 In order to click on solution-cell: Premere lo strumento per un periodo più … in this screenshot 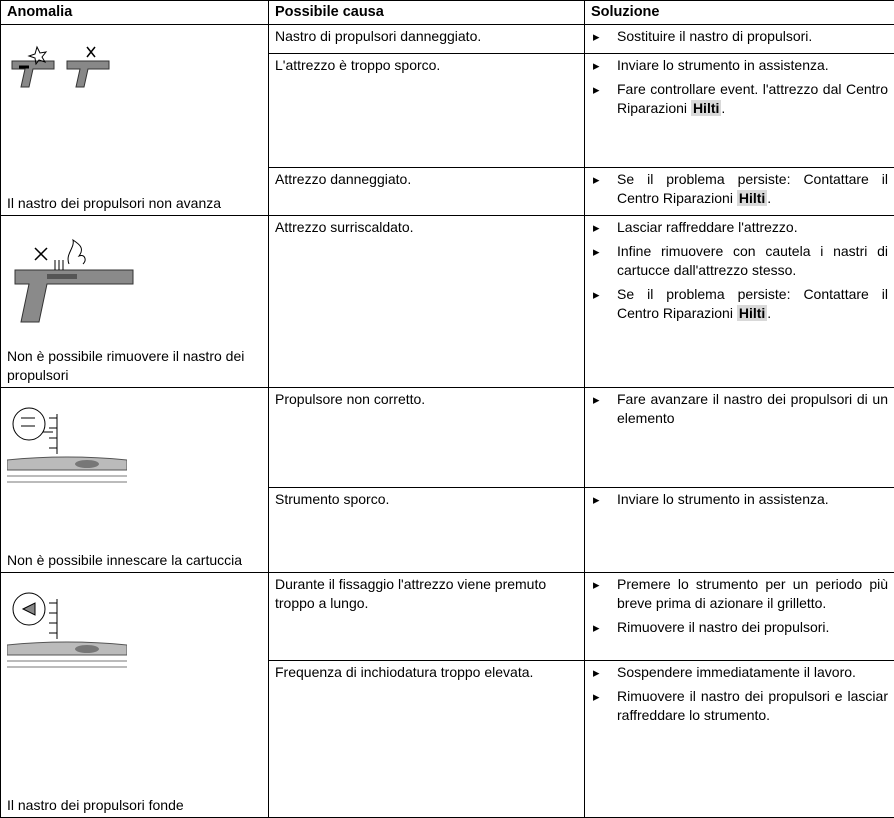, I will do `click(739, 617)`.